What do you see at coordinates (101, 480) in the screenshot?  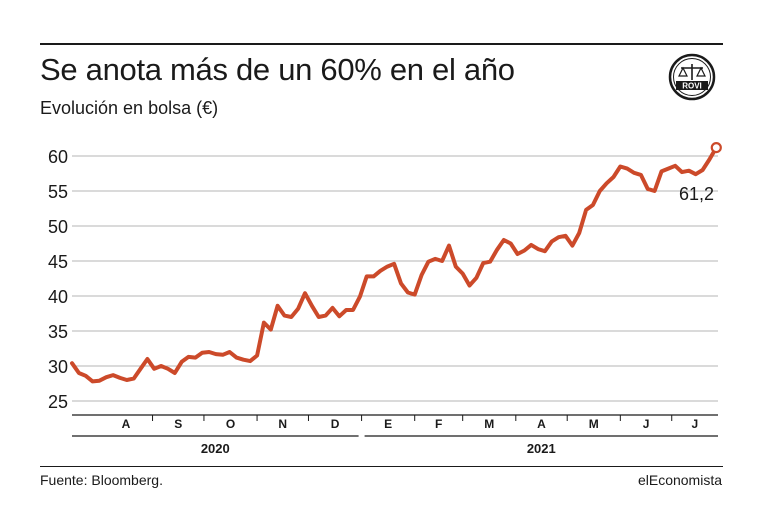 I see `source-note: Fuente: Bloomberg.` at bounding box center [101, 480].